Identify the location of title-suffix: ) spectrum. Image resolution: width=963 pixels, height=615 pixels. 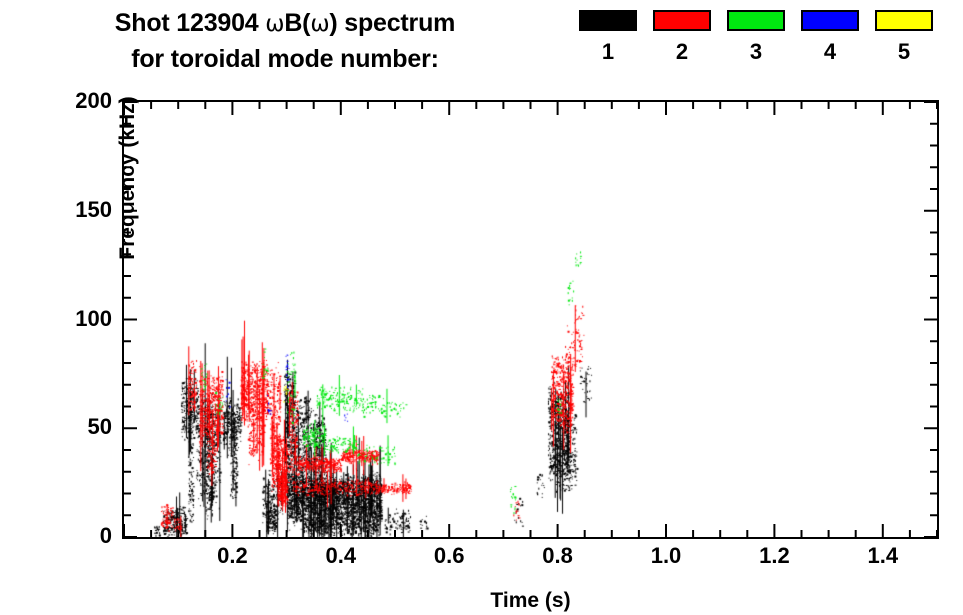
(392, 23).